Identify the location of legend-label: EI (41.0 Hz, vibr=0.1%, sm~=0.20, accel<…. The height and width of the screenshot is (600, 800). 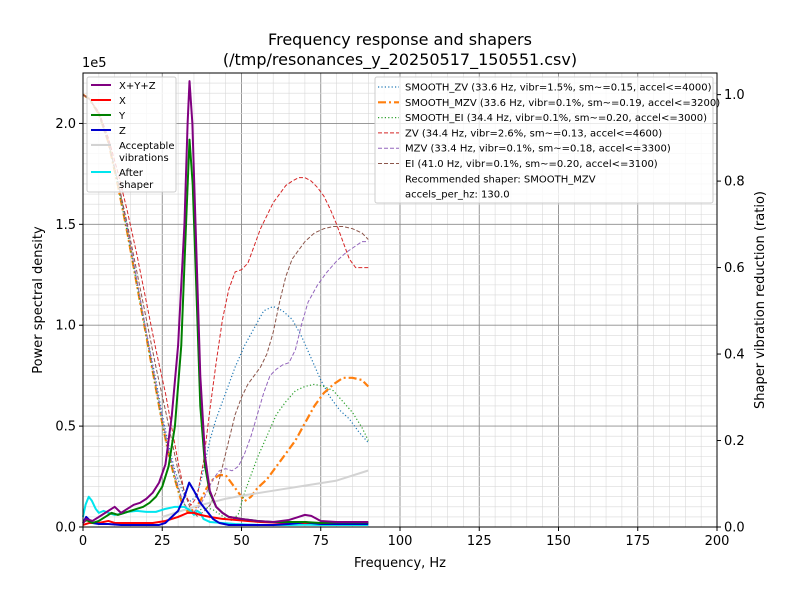
(531, 164).